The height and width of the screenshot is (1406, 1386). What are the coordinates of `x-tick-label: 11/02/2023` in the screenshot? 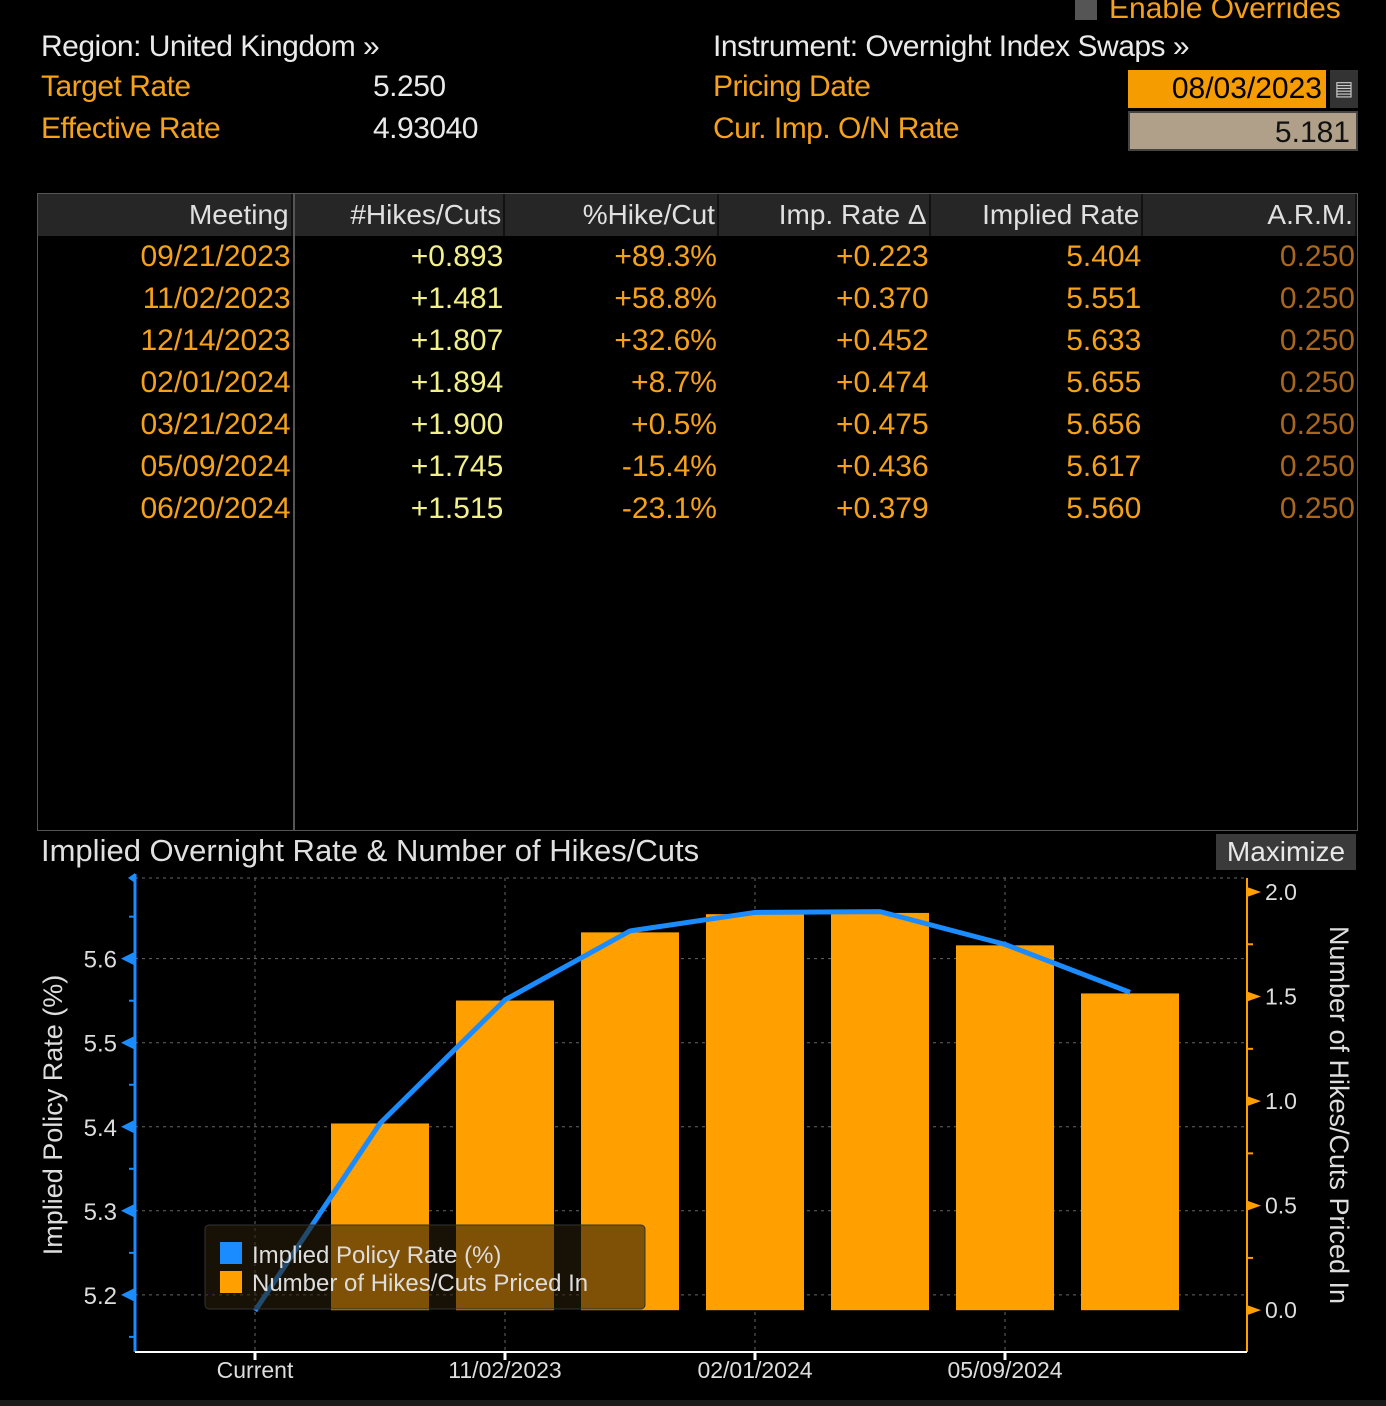 It's located at (504, 1370).